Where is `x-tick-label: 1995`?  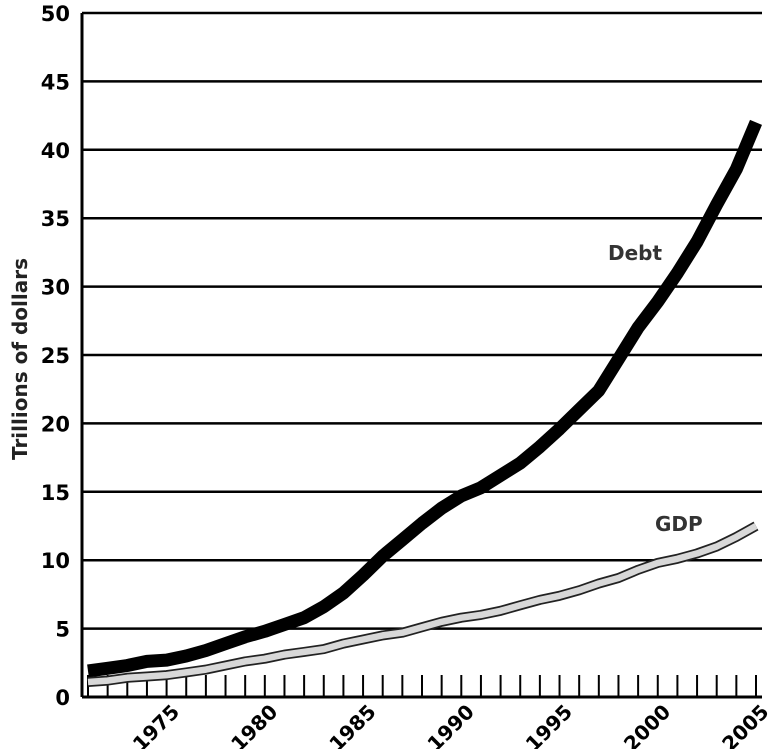 x-tick-label: 1995 is located at coordinates (549, 724).